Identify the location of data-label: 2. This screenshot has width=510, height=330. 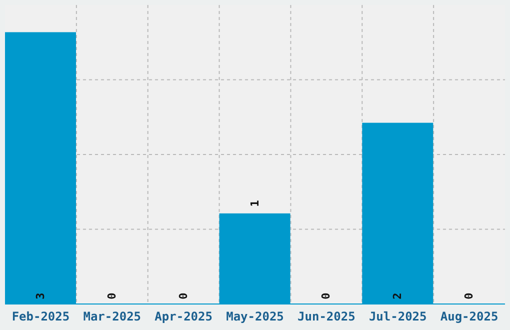
(397, 296).